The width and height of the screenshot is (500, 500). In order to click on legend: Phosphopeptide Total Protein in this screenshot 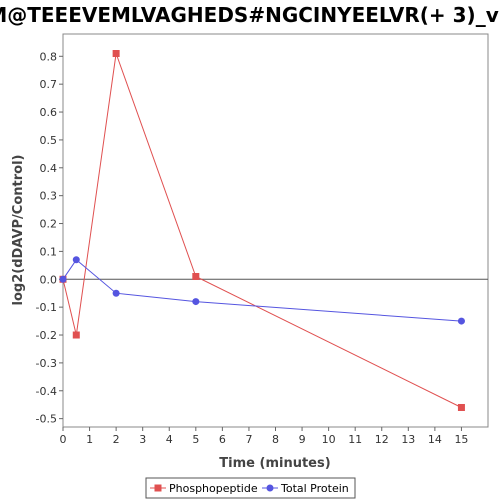, I will do `click(250, 488)`.